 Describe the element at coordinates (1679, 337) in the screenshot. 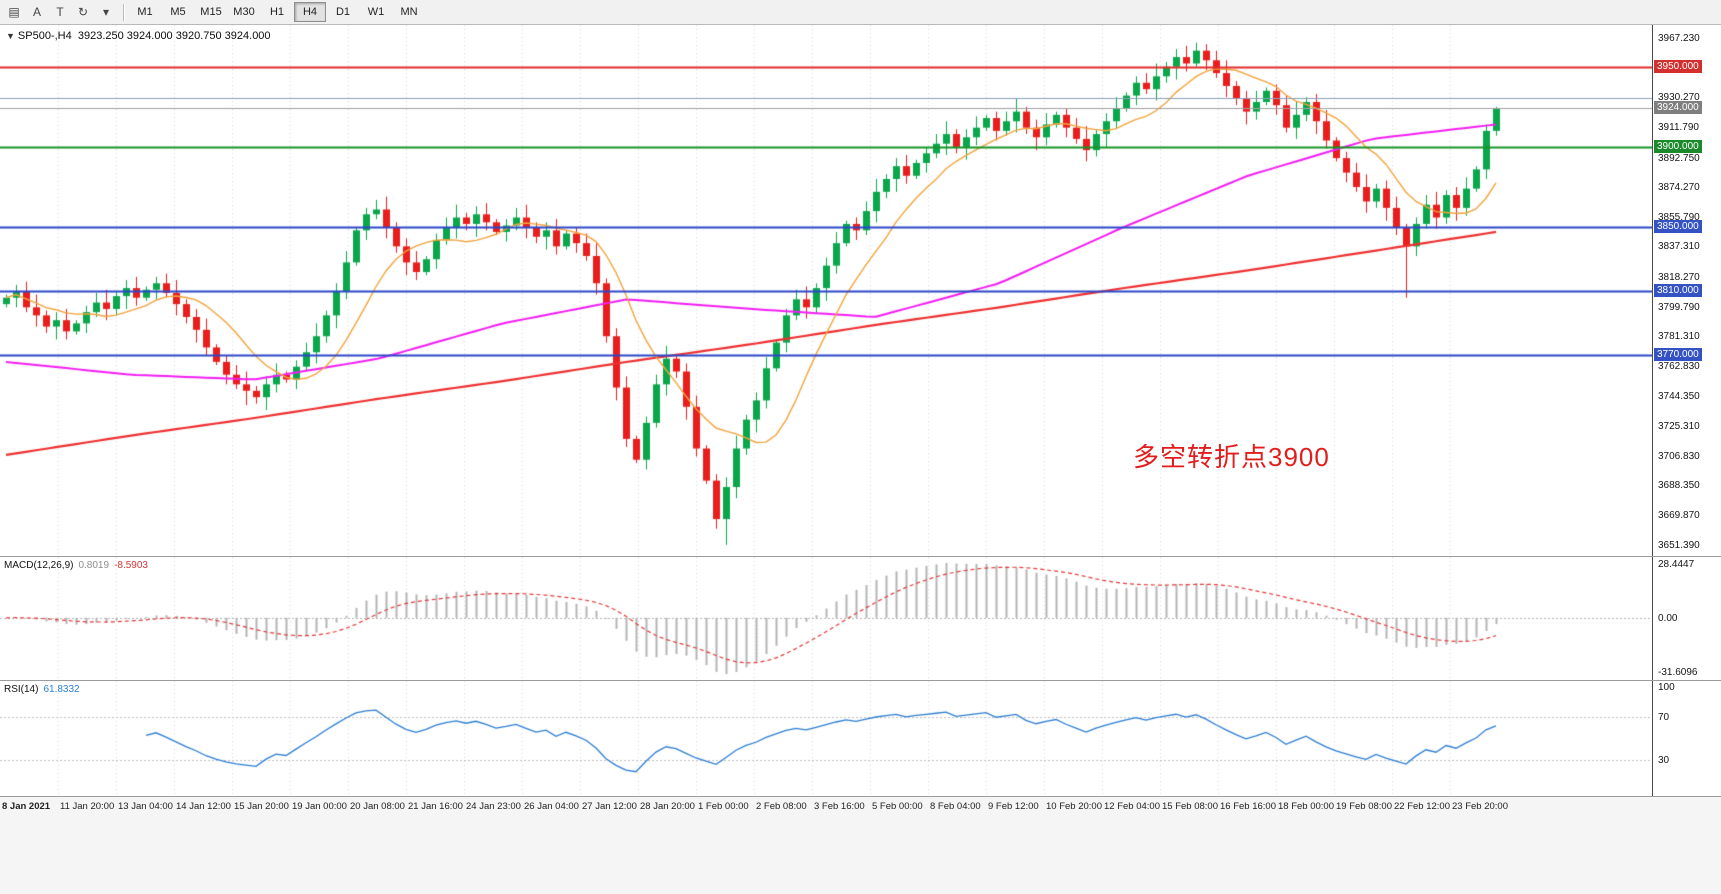

I see `price-axis-tick: 3781.310` at that location.